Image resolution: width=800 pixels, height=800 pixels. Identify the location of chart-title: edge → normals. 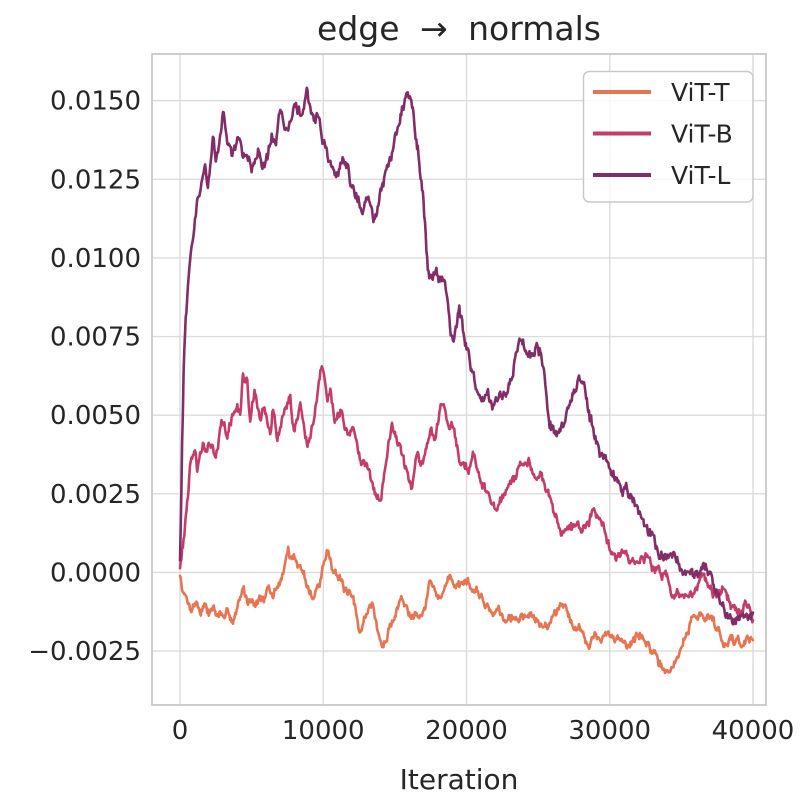
(459, 28).